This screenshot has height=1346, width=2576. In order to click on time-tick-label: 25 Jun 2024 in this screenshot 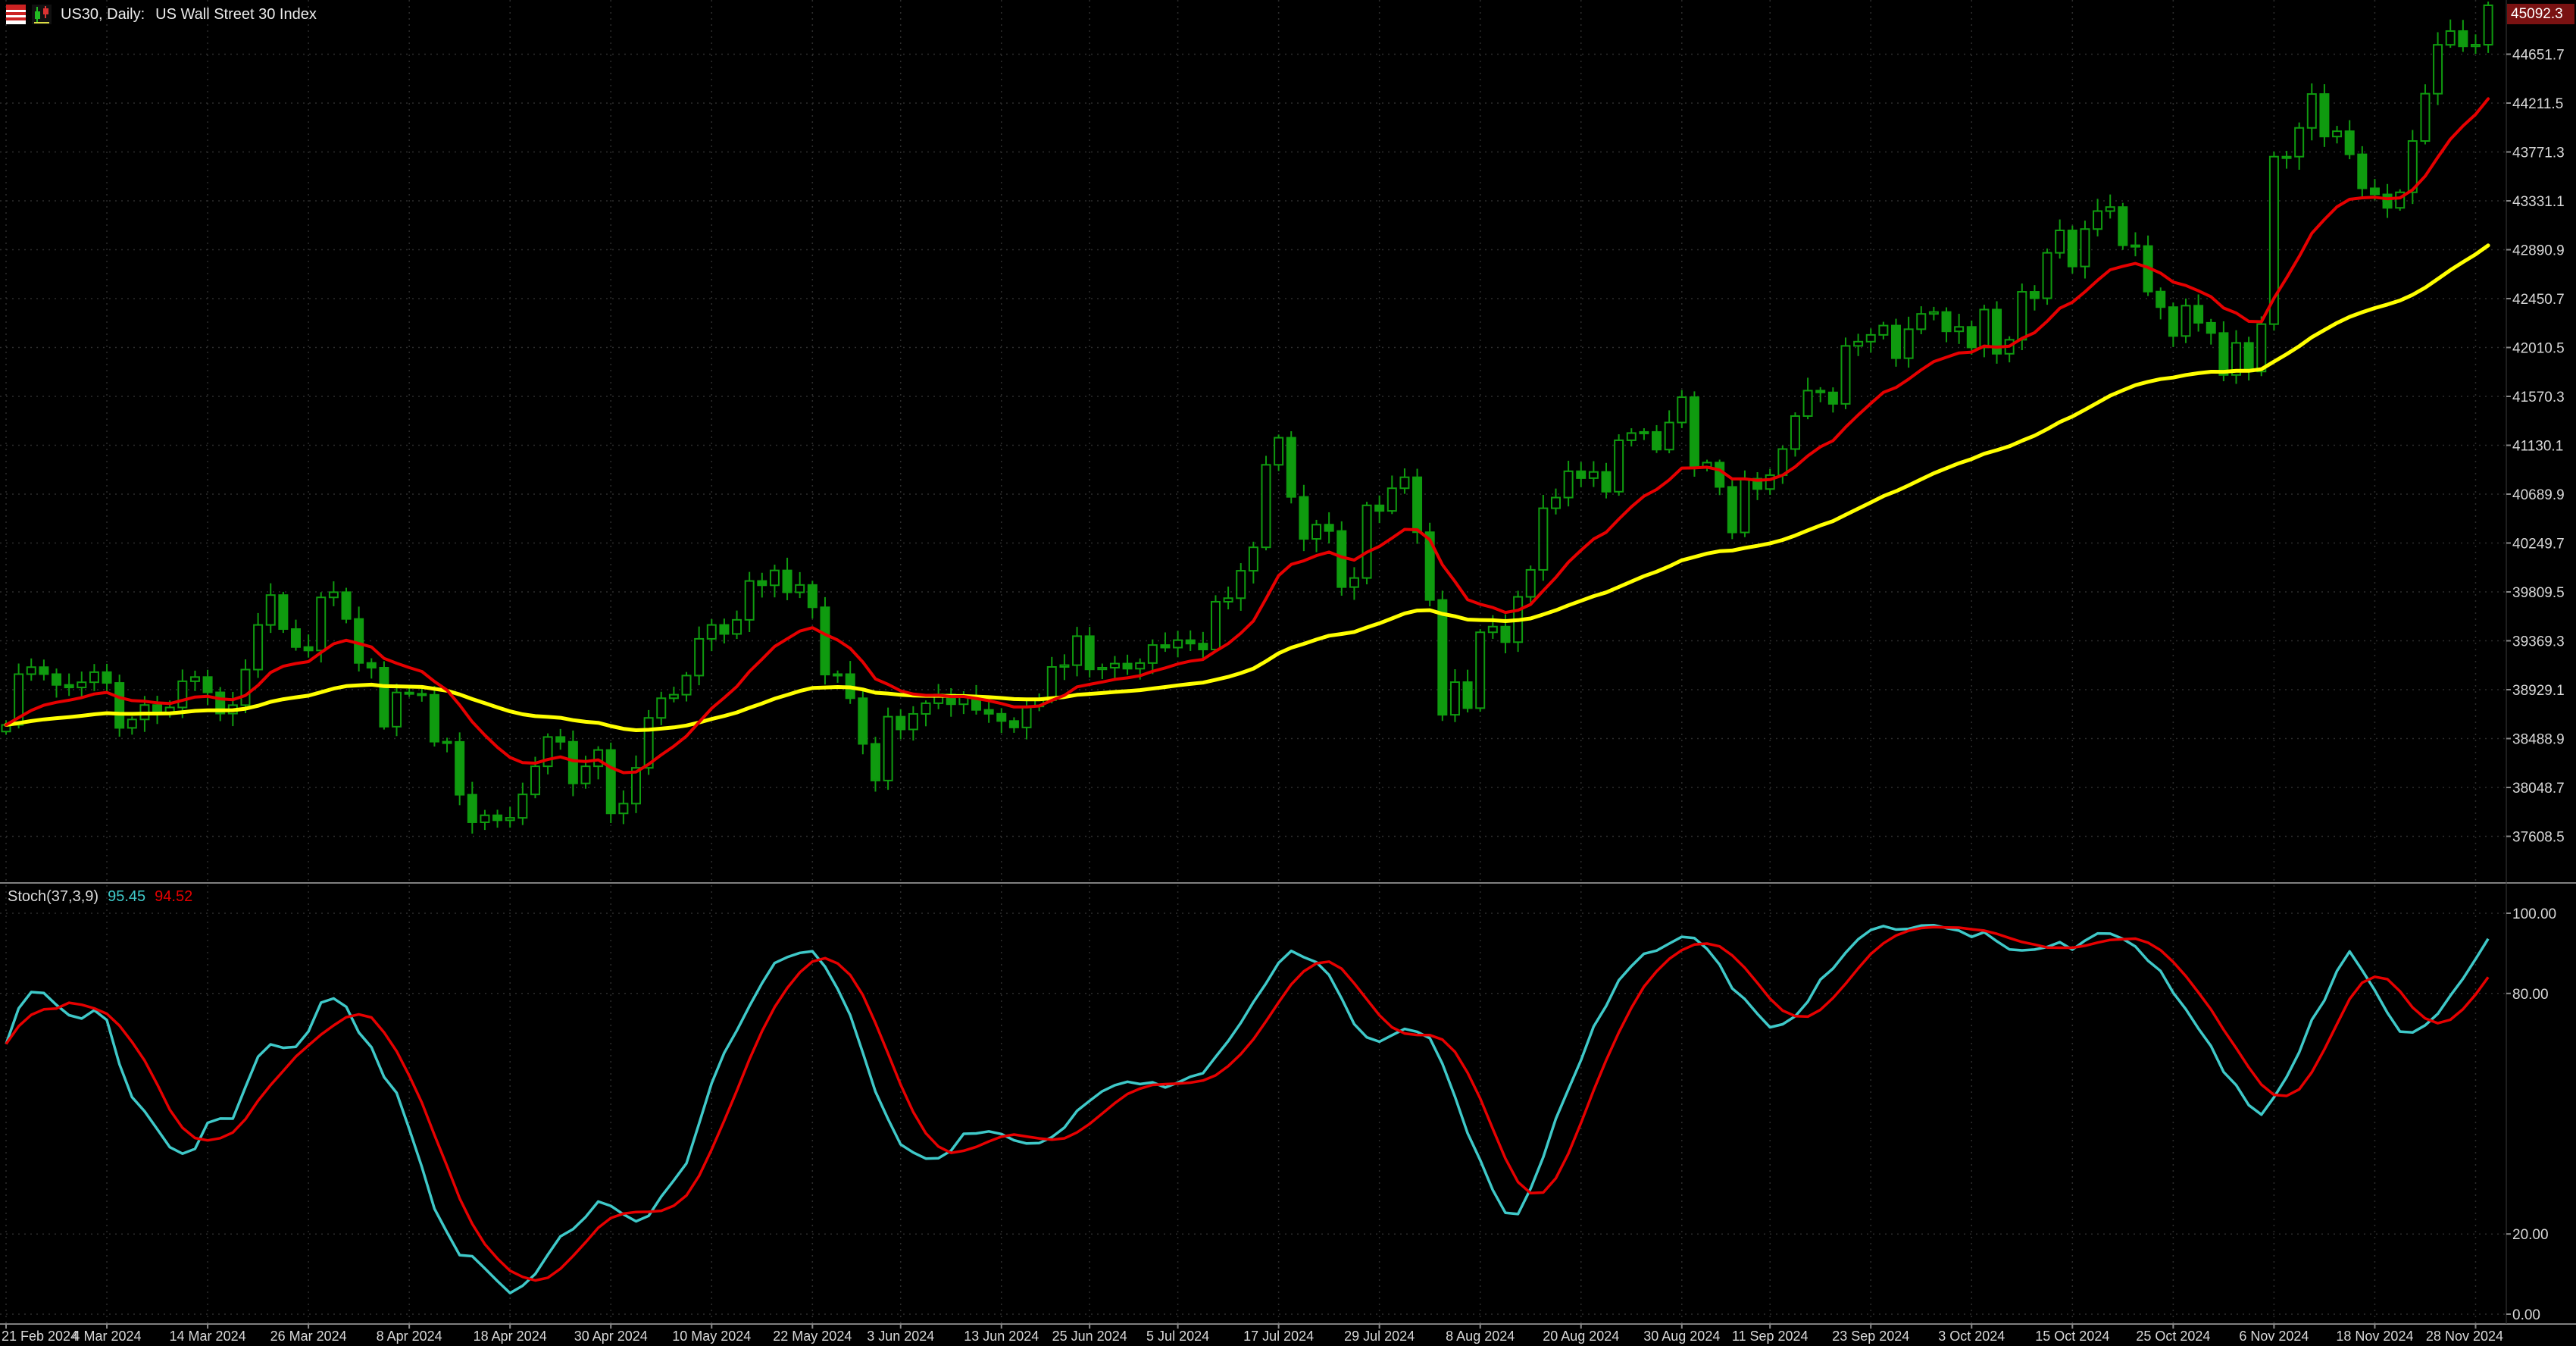, I will do `click(1089, 1336)`.